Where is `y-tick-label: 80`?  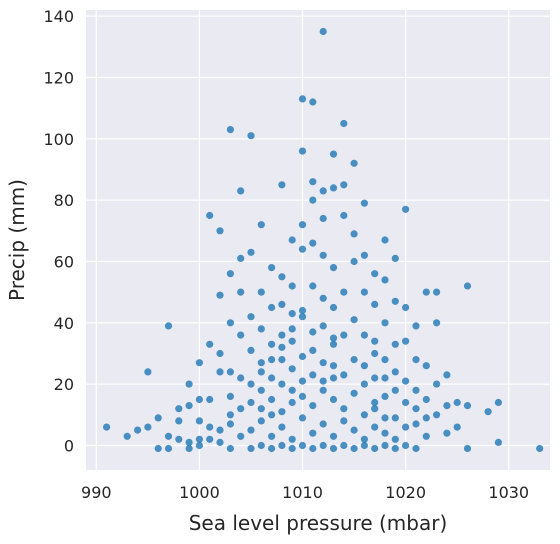 y-tick-label: 80 is located at coordinates (64, 200).